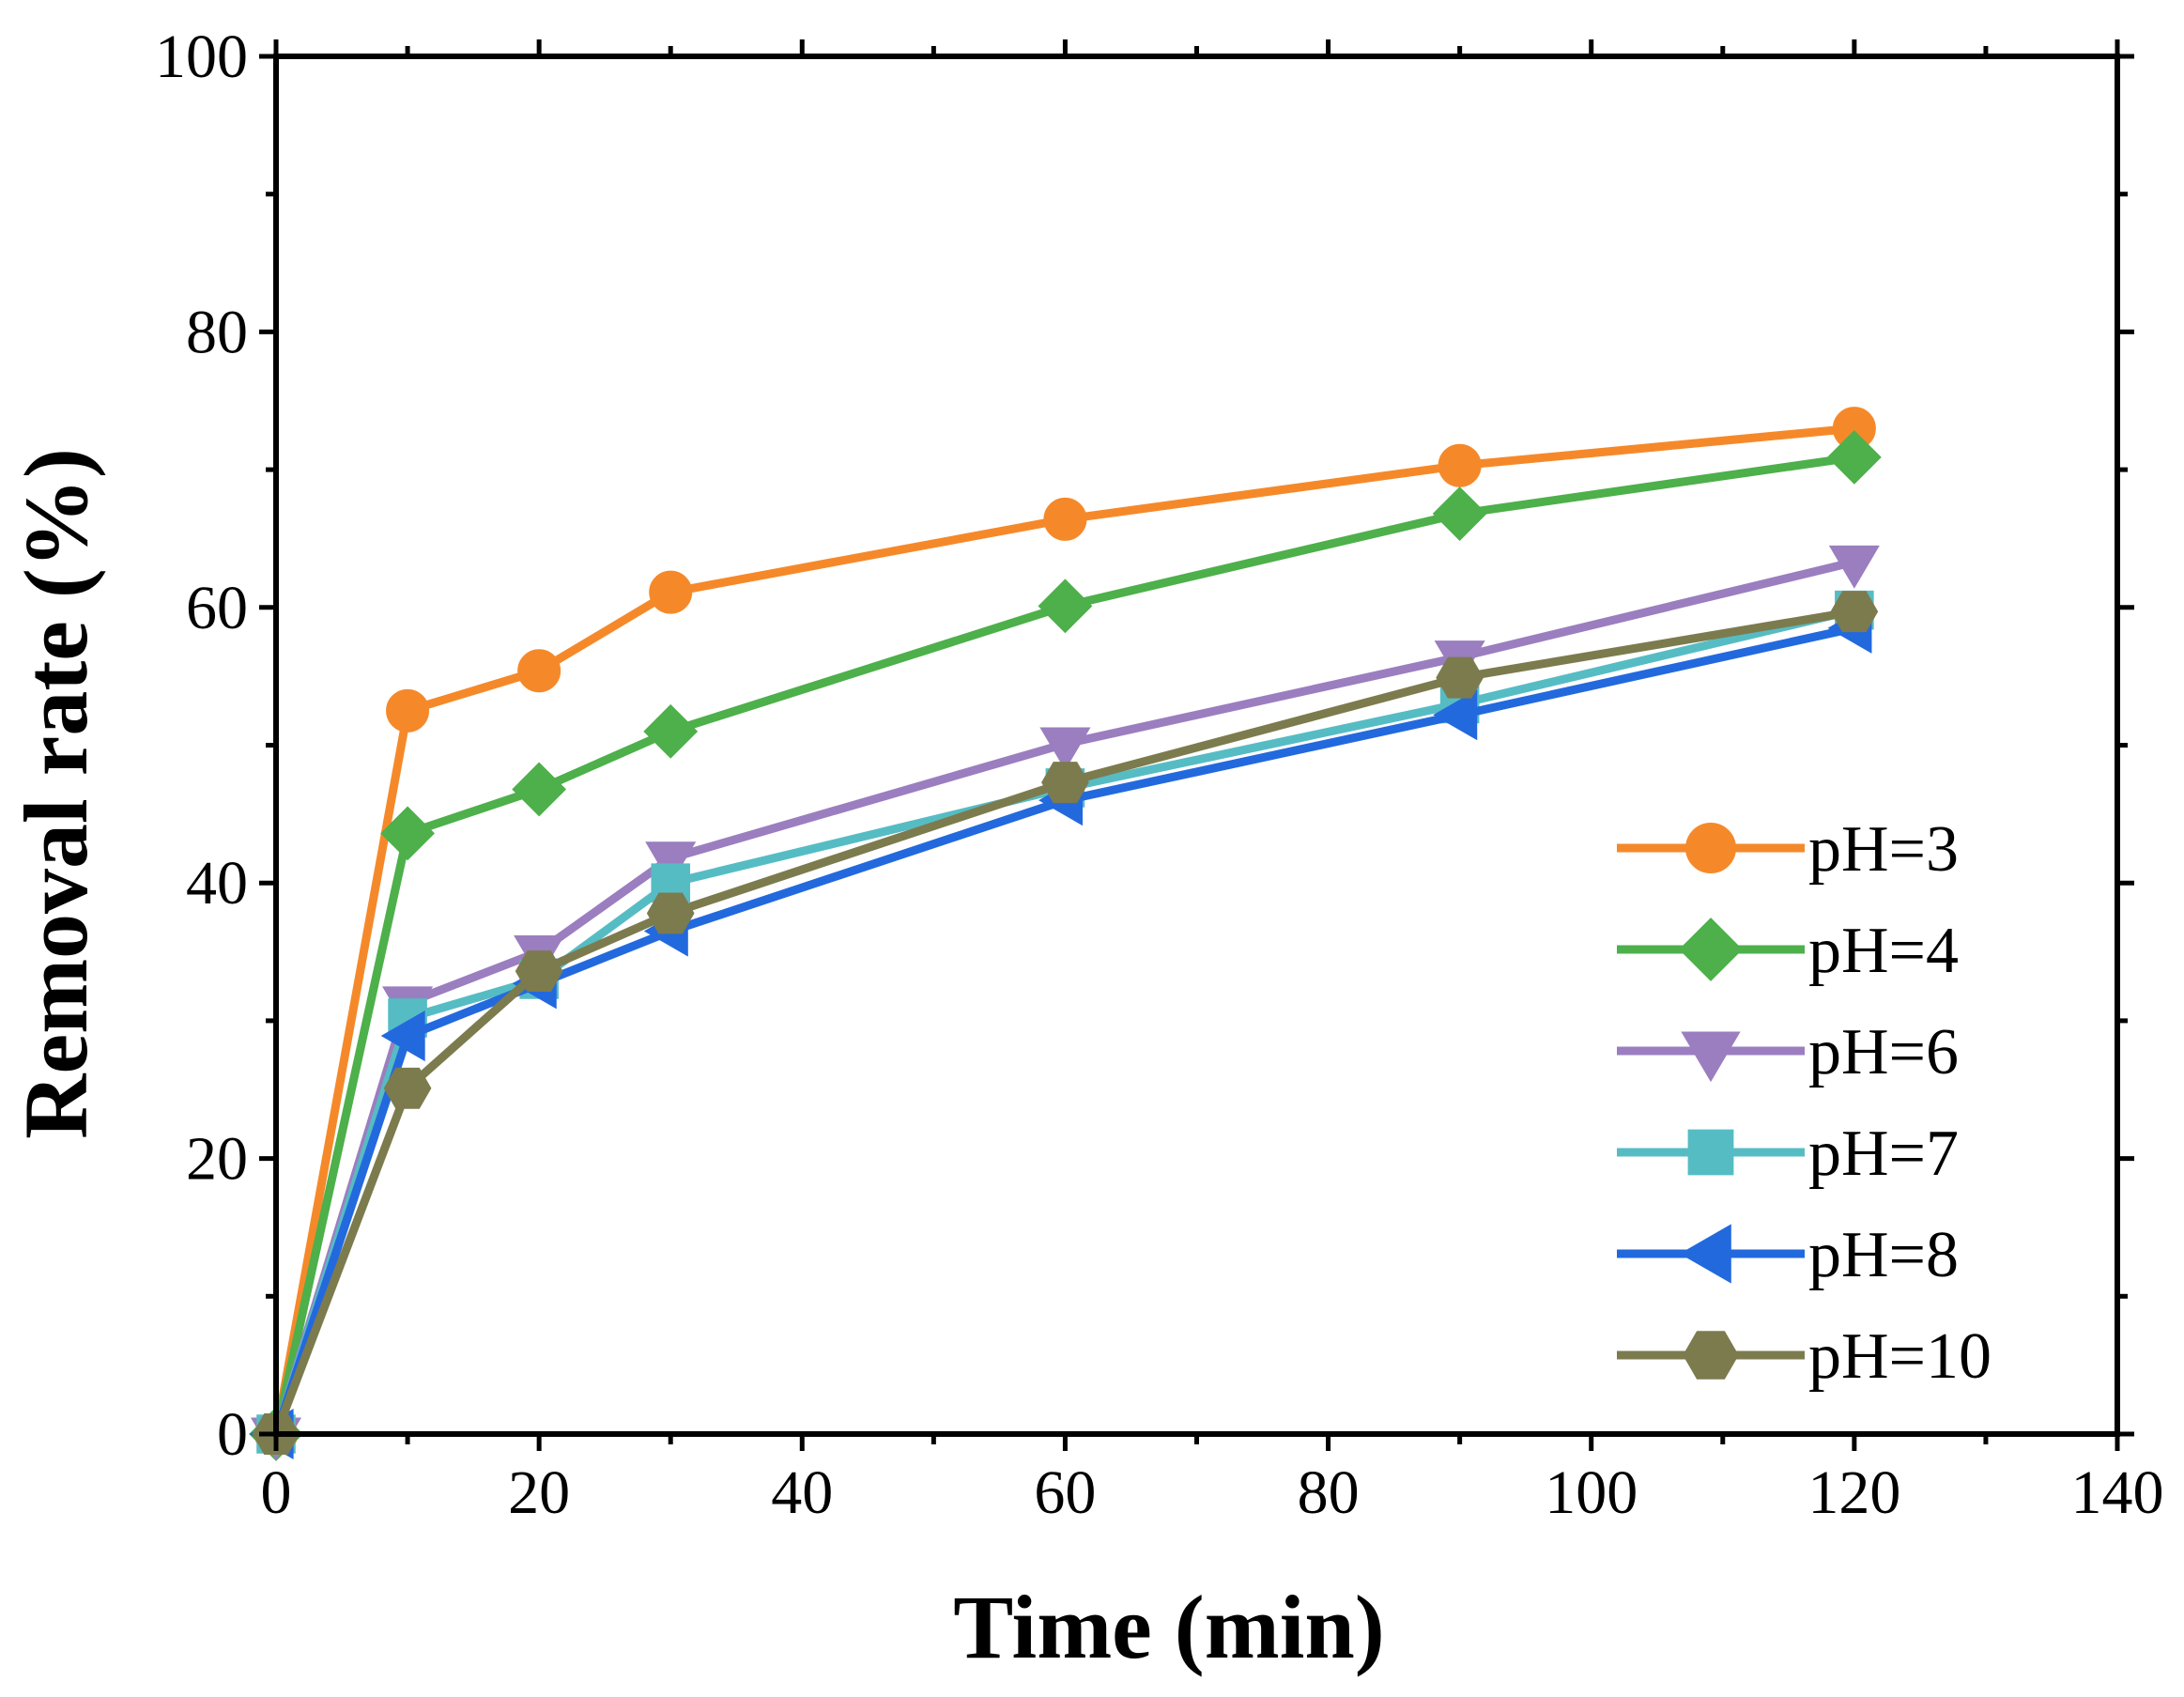 This screenshot has height=1697, width=2184. I want to click on legend-item: pH=3, so click(1788, 850).